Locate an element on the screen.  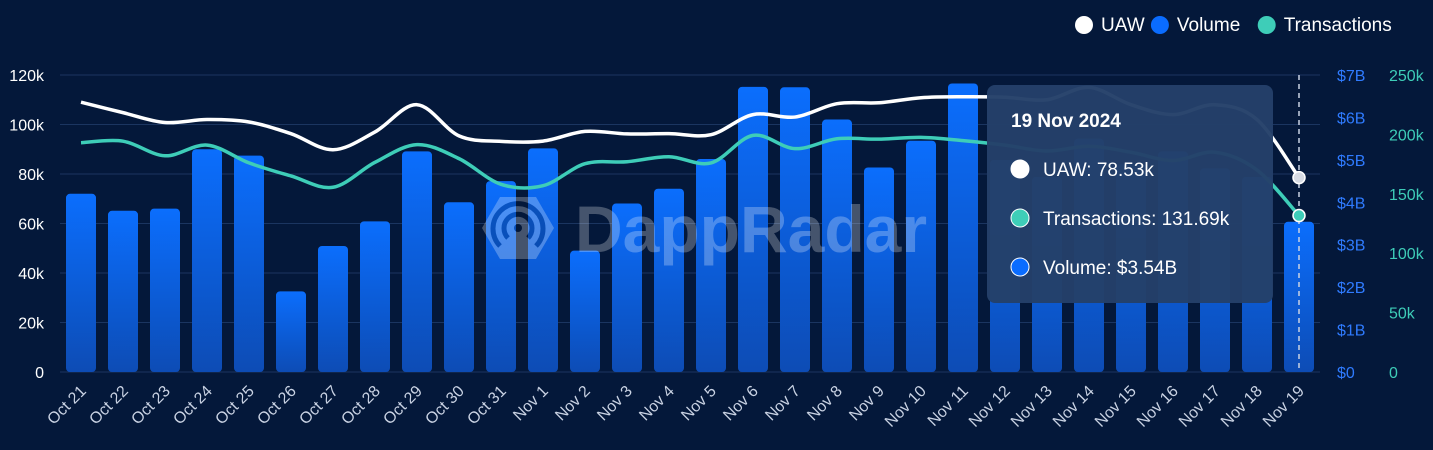
x-axis-tick-label: Nov 8 is located at coordinates (825, 404).